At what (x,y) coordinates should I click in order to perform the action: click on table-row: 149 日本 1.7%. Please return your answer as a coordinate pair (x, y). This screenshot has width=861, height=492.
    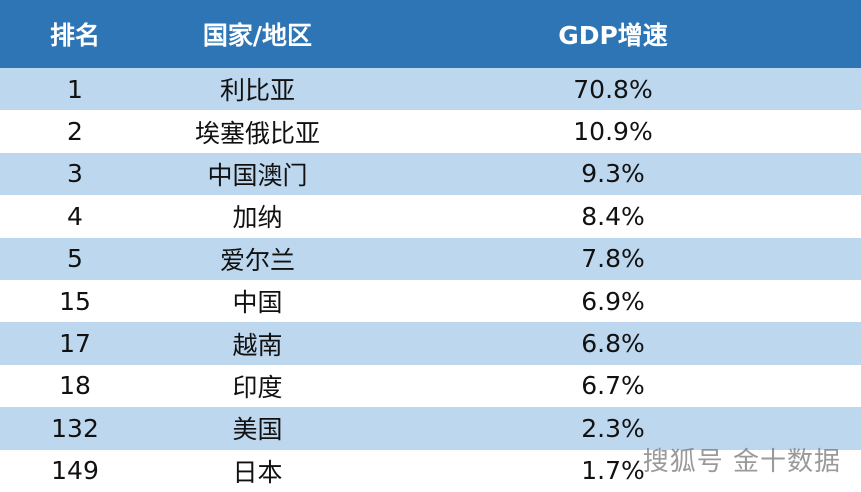
    Looking at the image, I should click on (430, 470).